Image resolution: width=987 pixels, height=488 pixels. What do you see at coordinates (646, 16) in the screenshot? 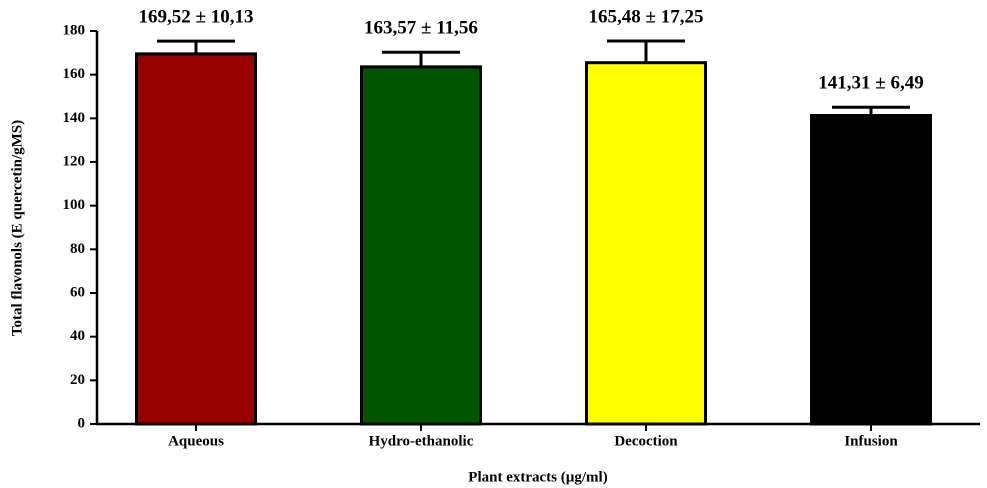
I see `value-label: 165,48 ± 17,25` at bounding box center [646, 16].